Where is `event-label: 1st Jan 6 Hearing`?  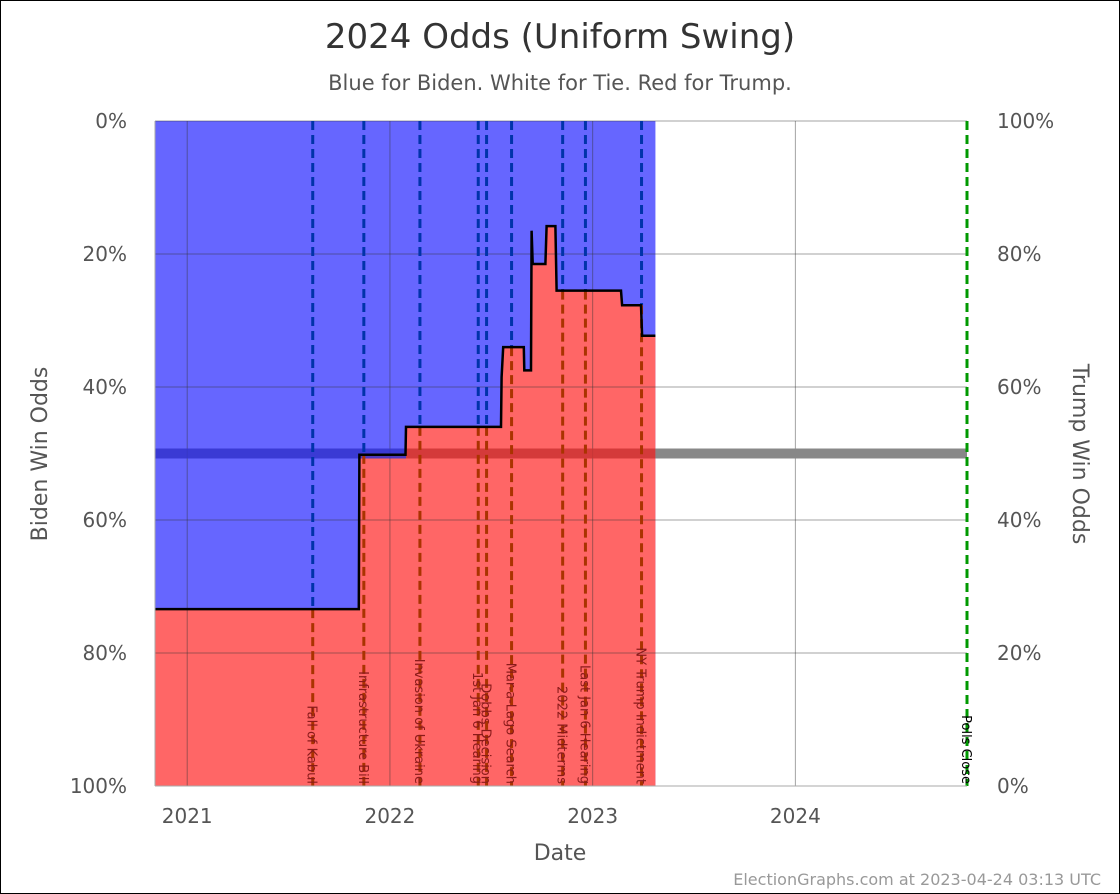 event-label: 1st Jan 6 Hearing is located at coordinates (476, 728).